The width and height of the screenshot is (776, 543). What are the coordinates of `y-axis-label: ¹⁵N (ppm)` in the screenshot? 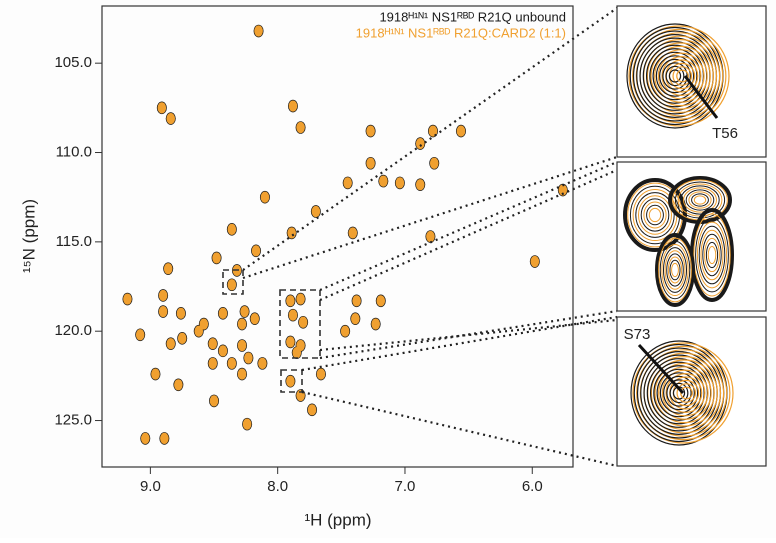 It's located at (28, 236).